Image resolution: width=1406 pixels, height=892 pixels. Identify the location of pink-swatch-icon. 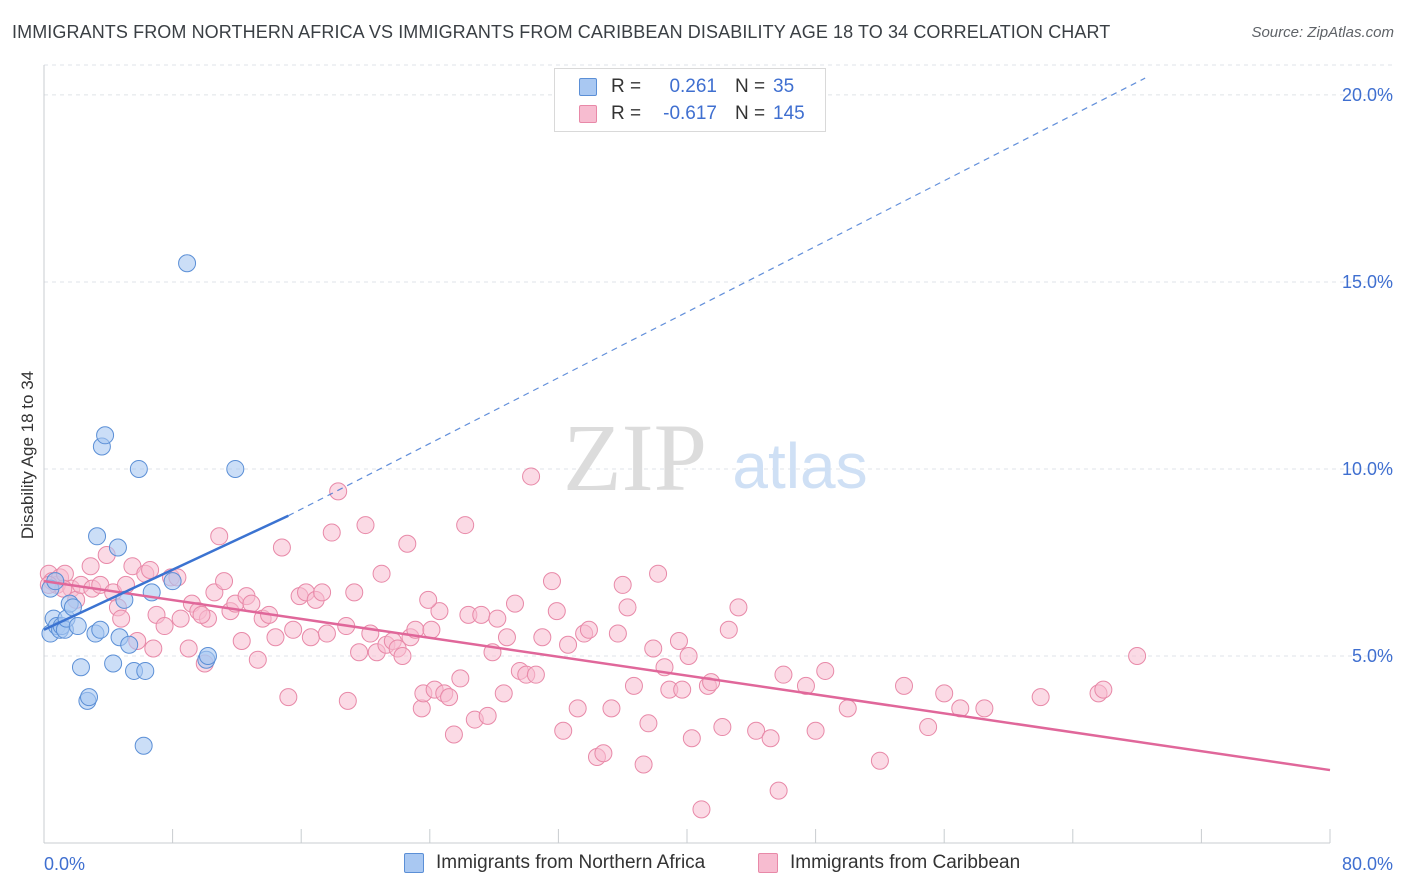
(768, 863).